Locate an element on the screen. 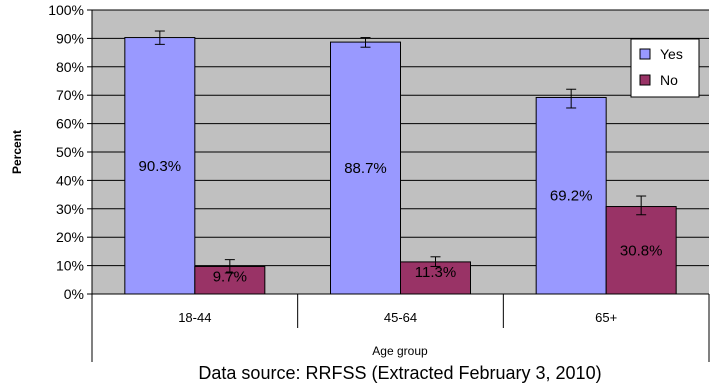 The height and width of the screenshot is (389, 715). y-tick-label: 80% is located at coordinates (70, 67).